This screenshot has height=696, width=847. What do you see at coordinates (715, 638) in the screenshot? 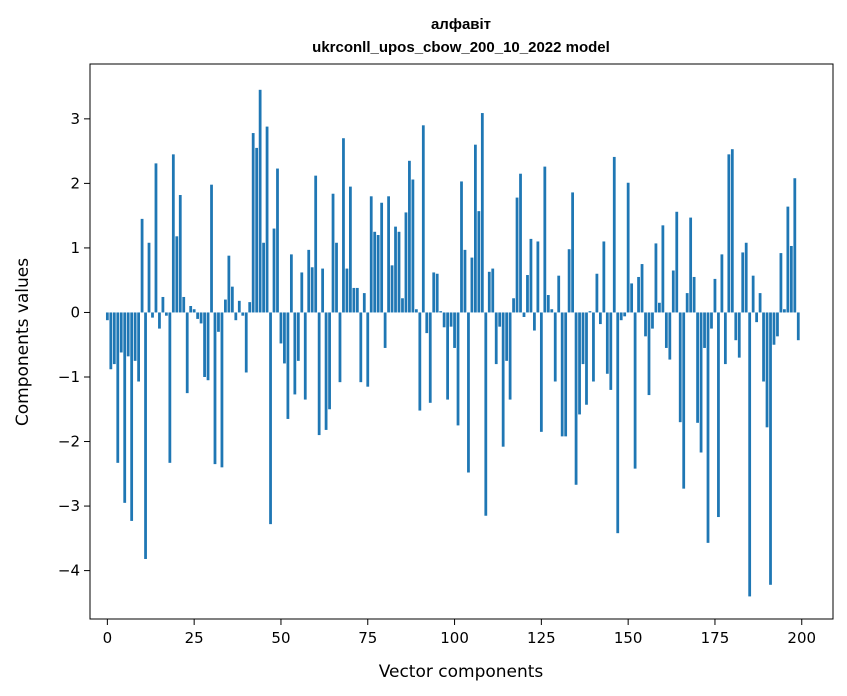
I see `x-tick-label: 175` at bounding box center [715, 638].